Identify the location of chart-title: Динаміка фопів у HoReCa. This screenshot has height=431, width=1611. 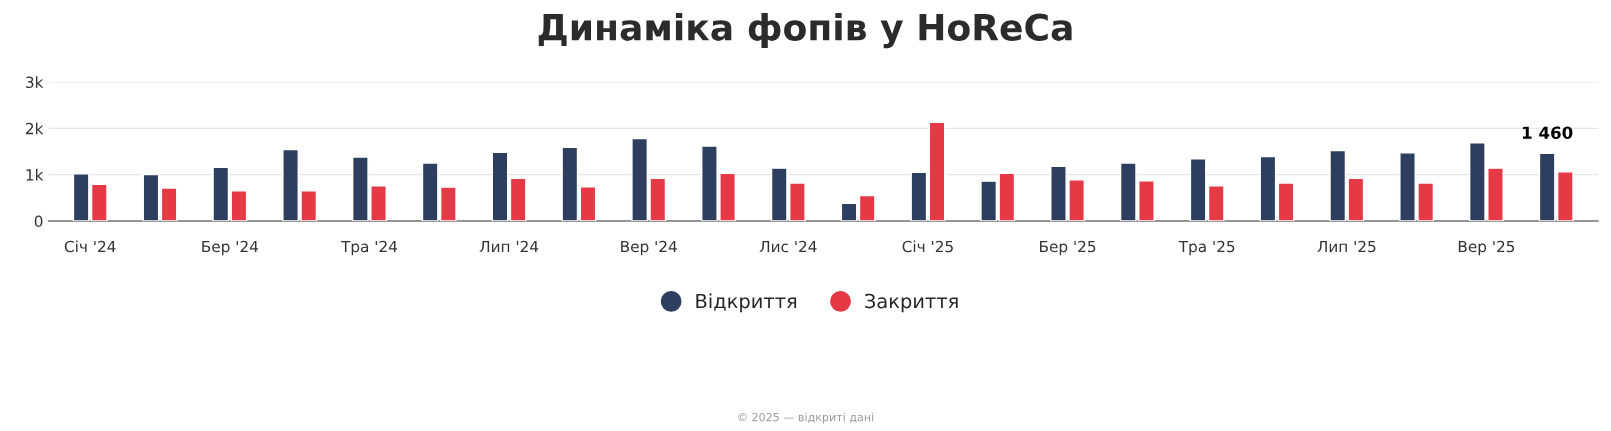
(805, 30).